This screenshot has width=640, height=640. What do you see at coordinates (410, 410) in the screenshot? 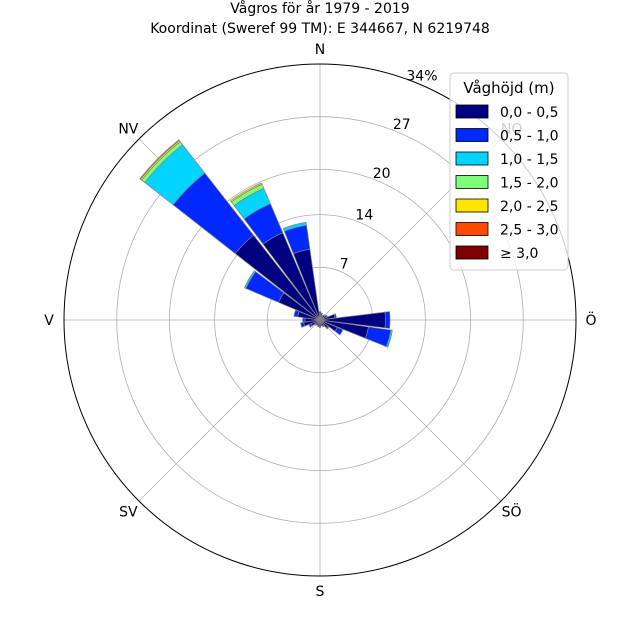
I see `grid-spoke-sö` at bounding box center [410, 410].